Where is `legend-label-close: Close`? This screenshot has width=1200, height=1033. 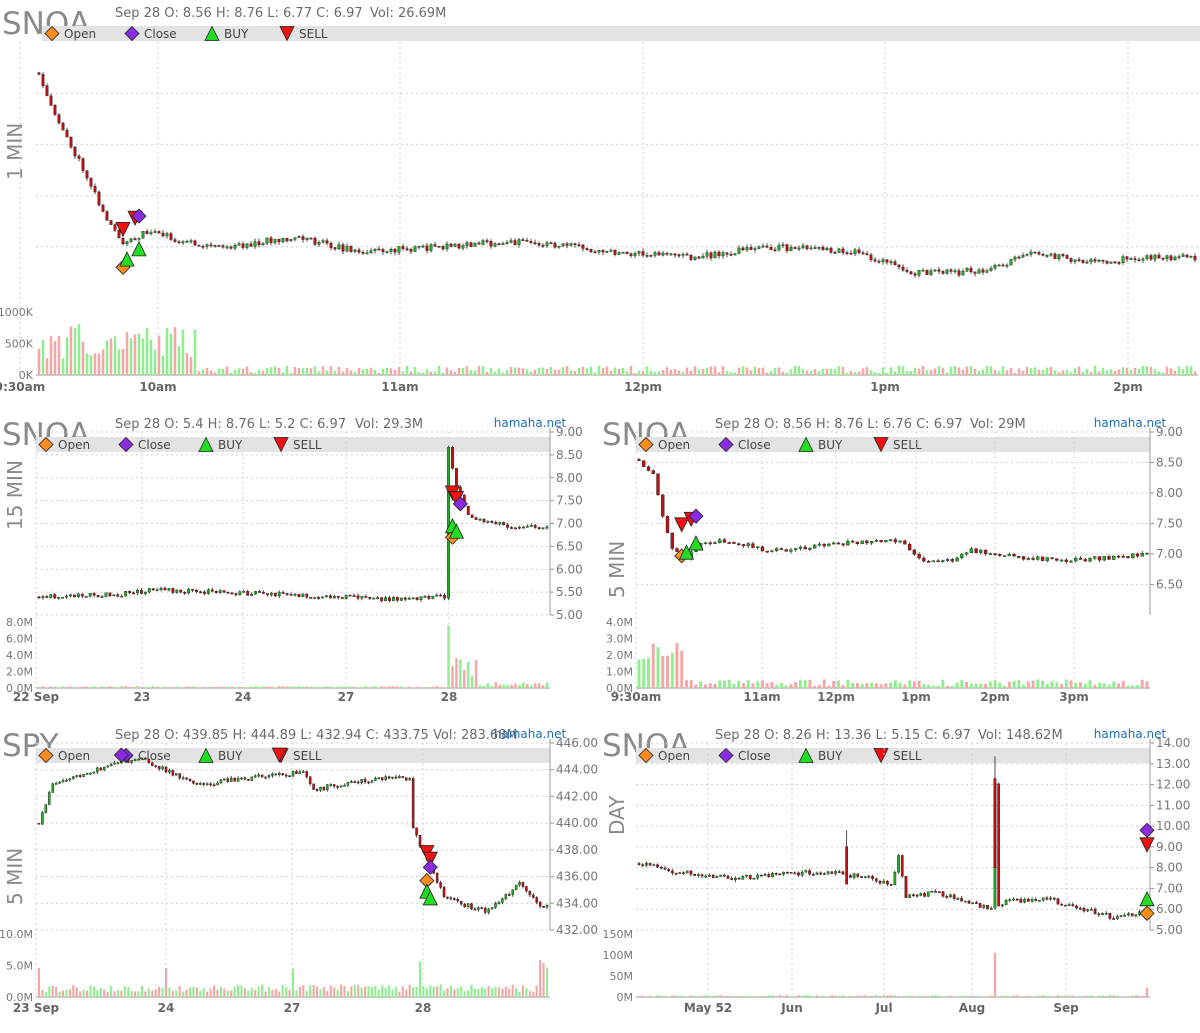
legend-label-close: Close is located at coordinates (754, 445).